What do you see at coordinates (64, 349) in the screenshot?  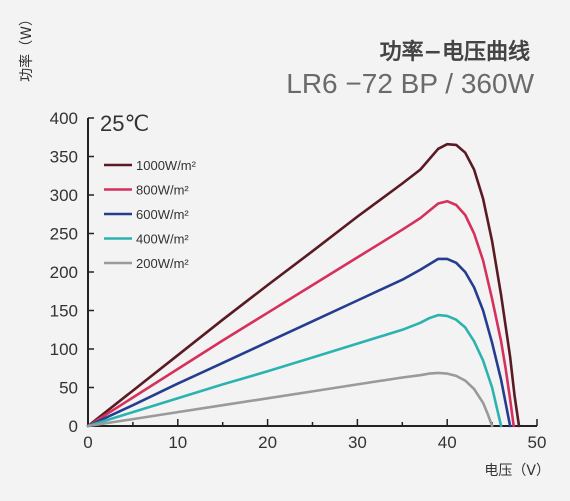 I see `y-tick-label: 100` at bounding box center [64, 349].